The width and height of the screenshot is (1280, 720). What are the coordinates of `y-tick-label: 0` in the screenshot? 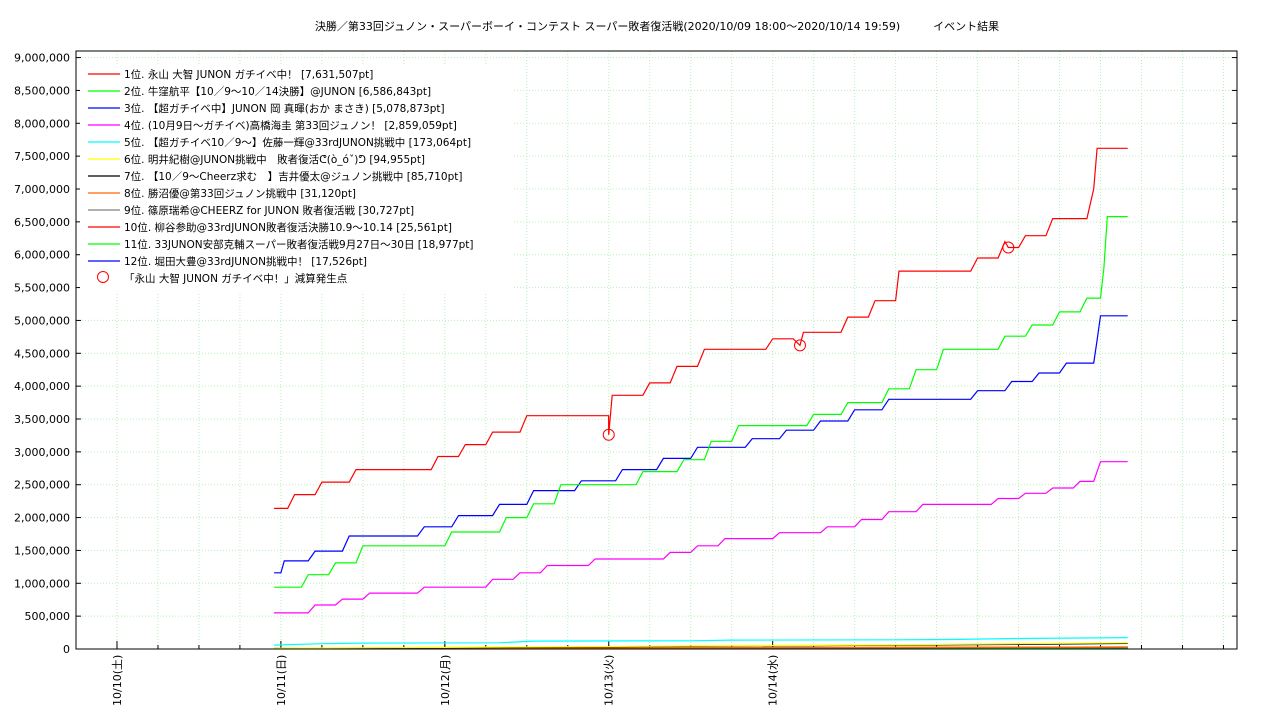 It's located at (66, 649).